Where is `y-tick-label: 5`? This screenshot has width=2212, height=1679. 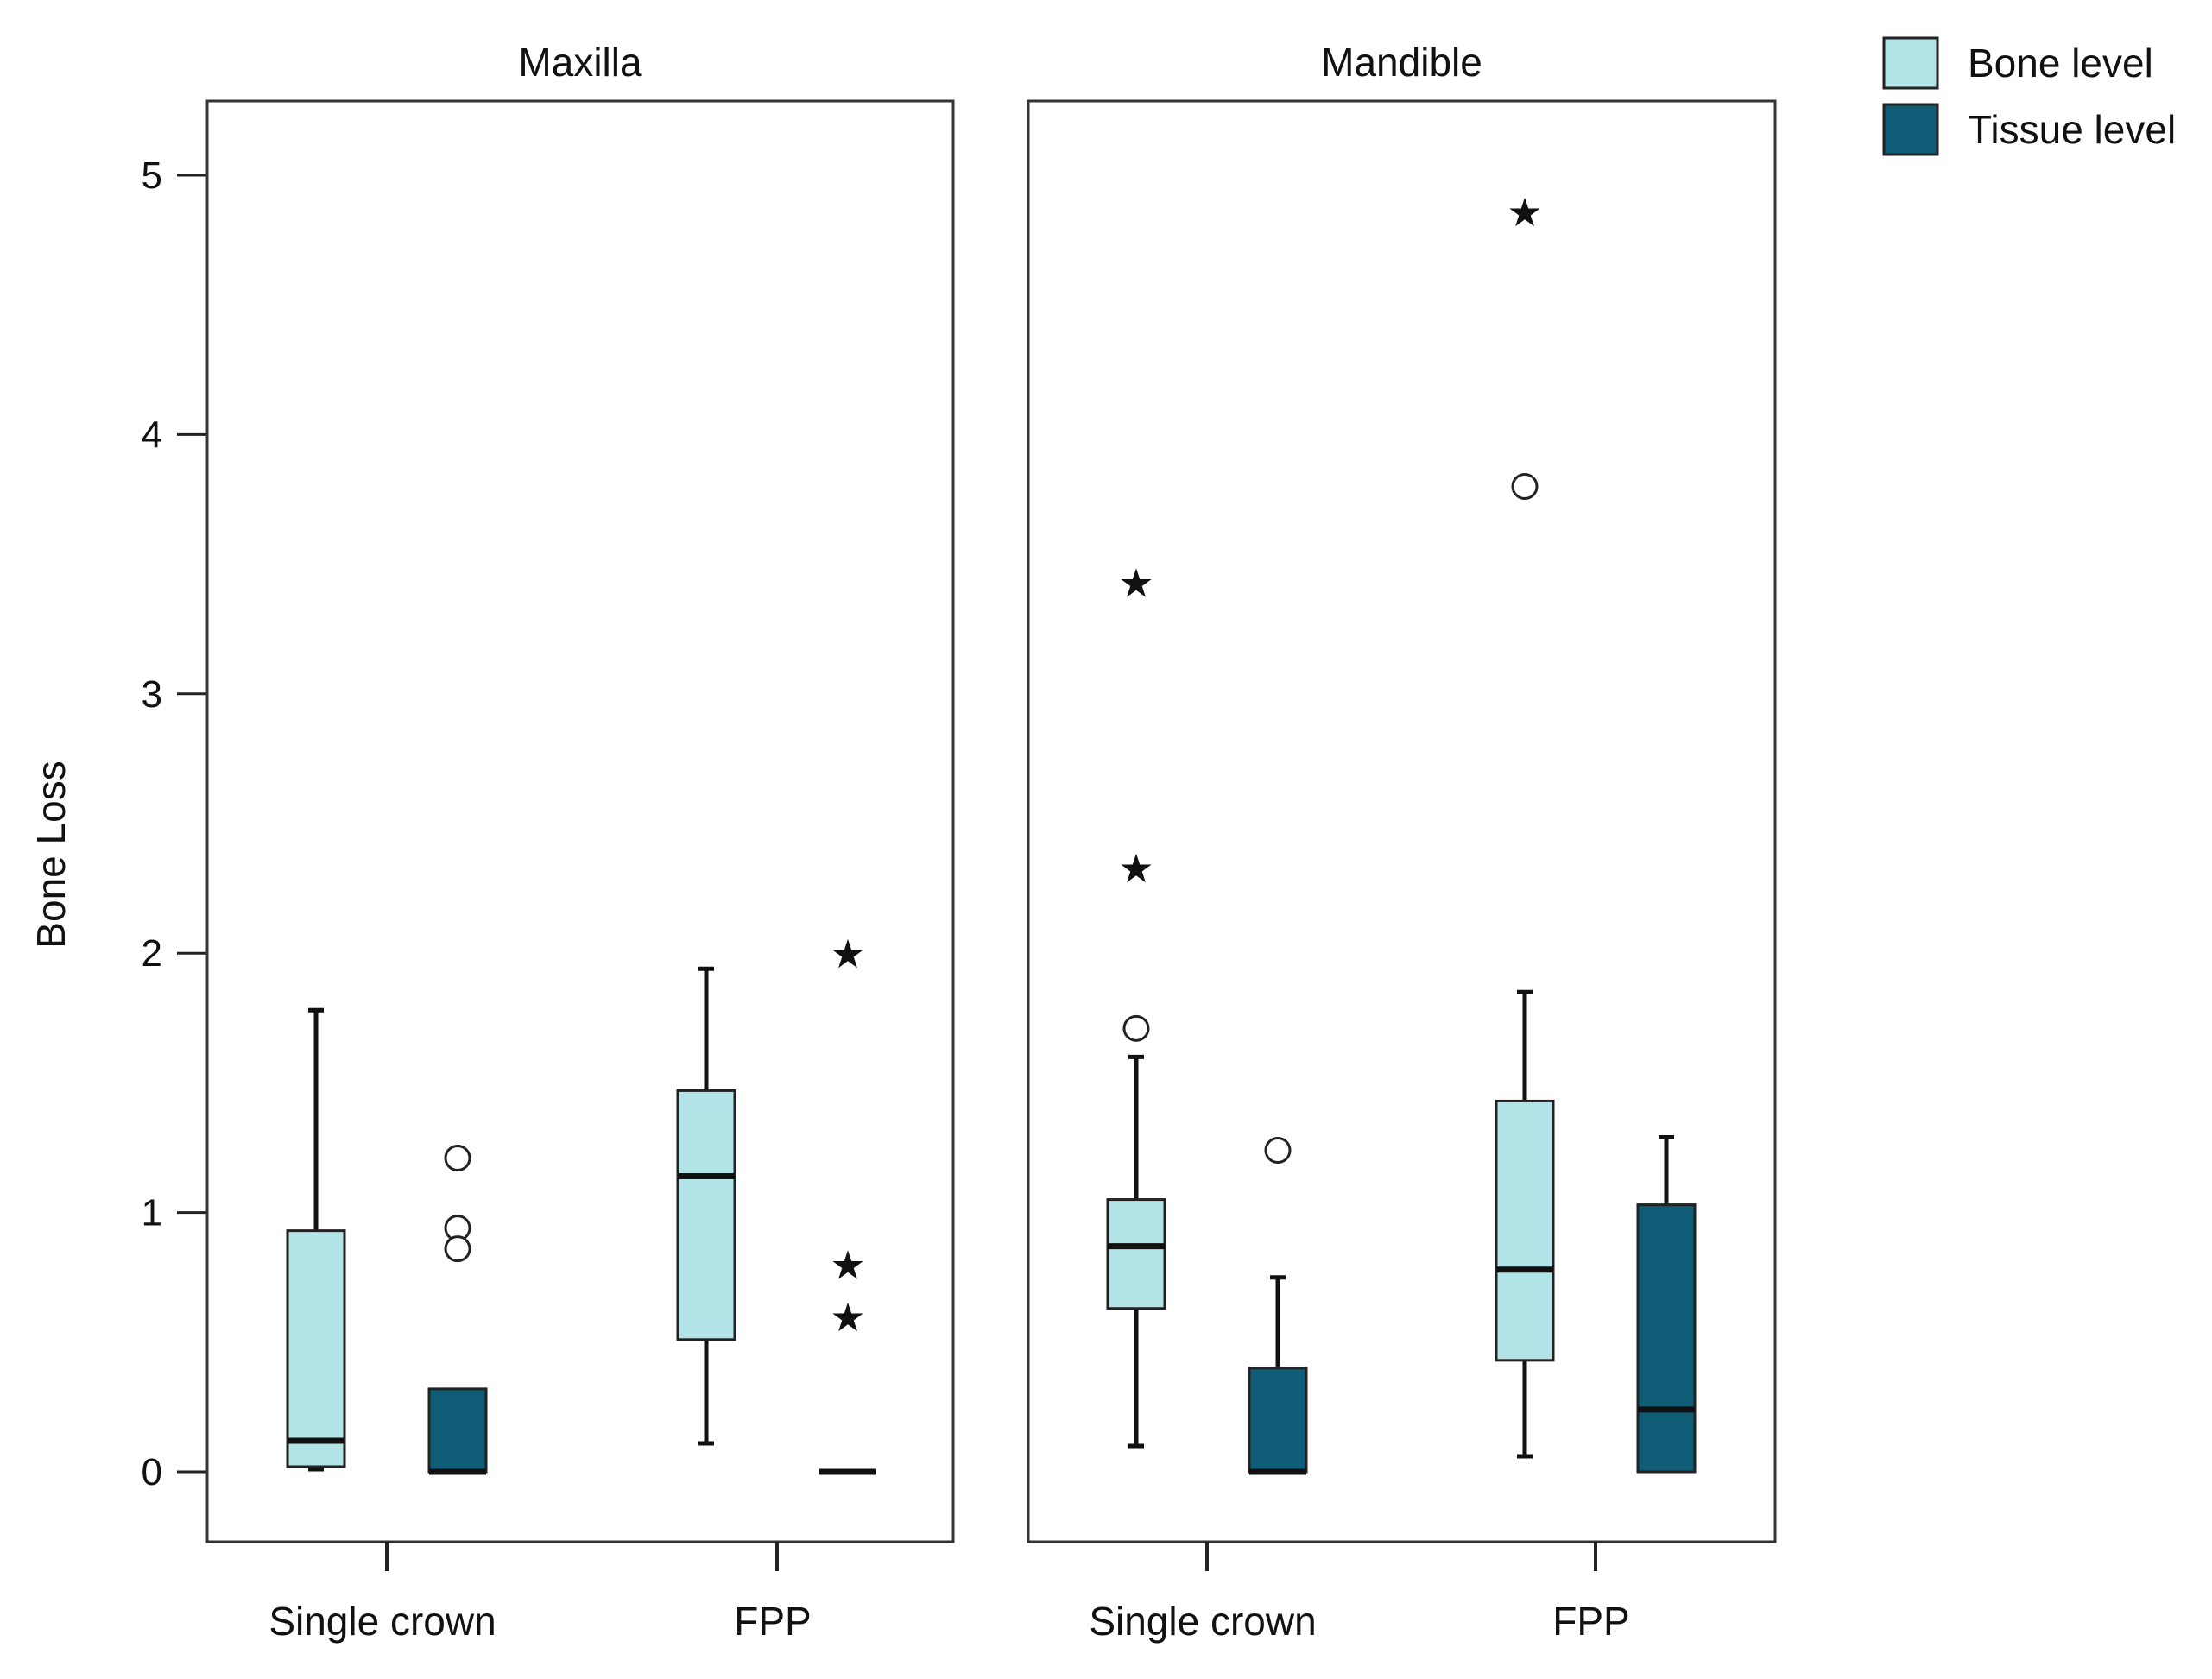
y-tick-label: 5 is located at coordinates (152, 176).